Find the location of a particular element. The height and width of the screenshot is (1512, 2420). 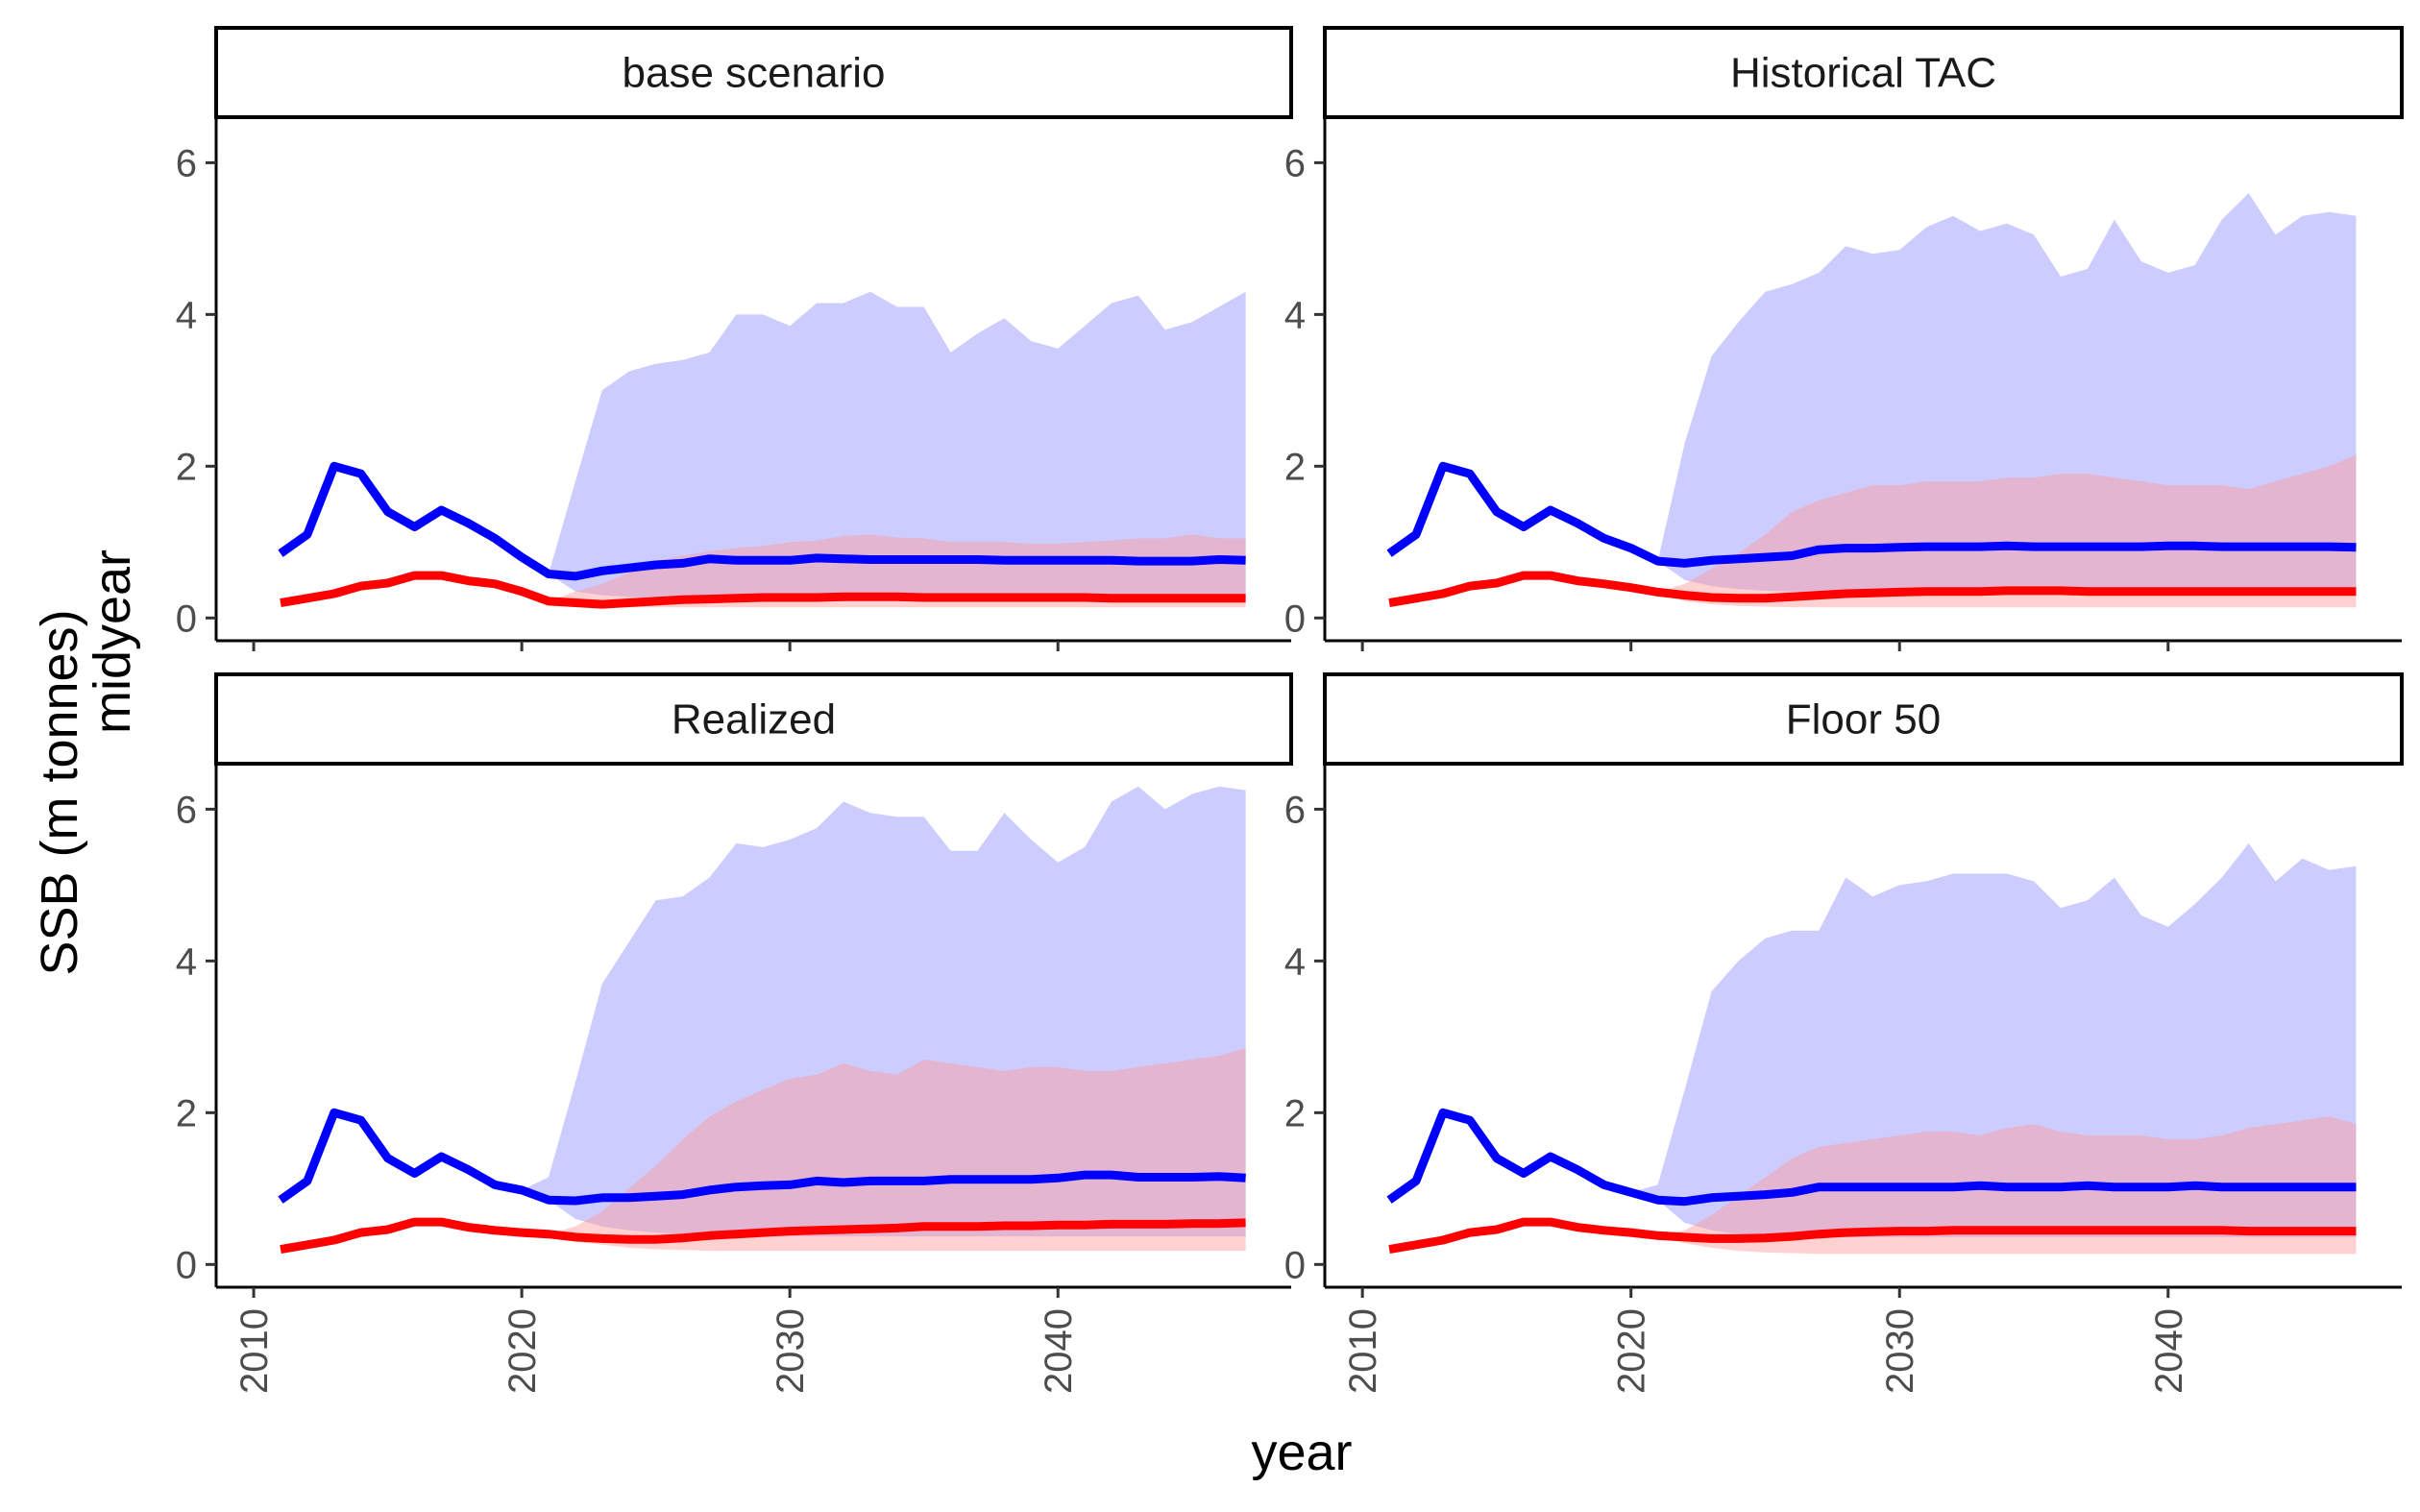

panel-title: Floor 50 is located at coordinates (1864, 720).